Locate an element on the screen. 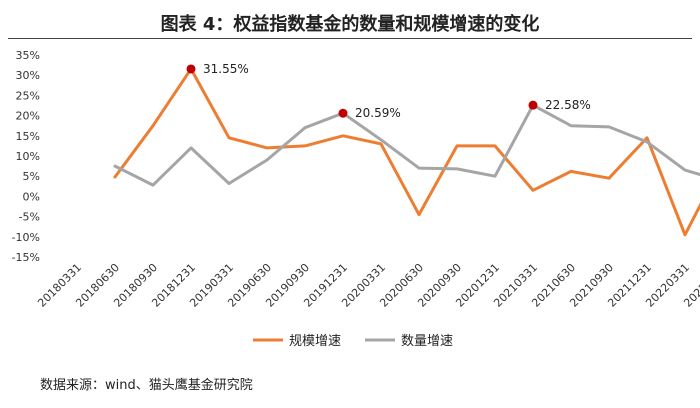 This screenshot has height=408, width=700. y-tick-label: 5% is located at coordinates (31, 176).